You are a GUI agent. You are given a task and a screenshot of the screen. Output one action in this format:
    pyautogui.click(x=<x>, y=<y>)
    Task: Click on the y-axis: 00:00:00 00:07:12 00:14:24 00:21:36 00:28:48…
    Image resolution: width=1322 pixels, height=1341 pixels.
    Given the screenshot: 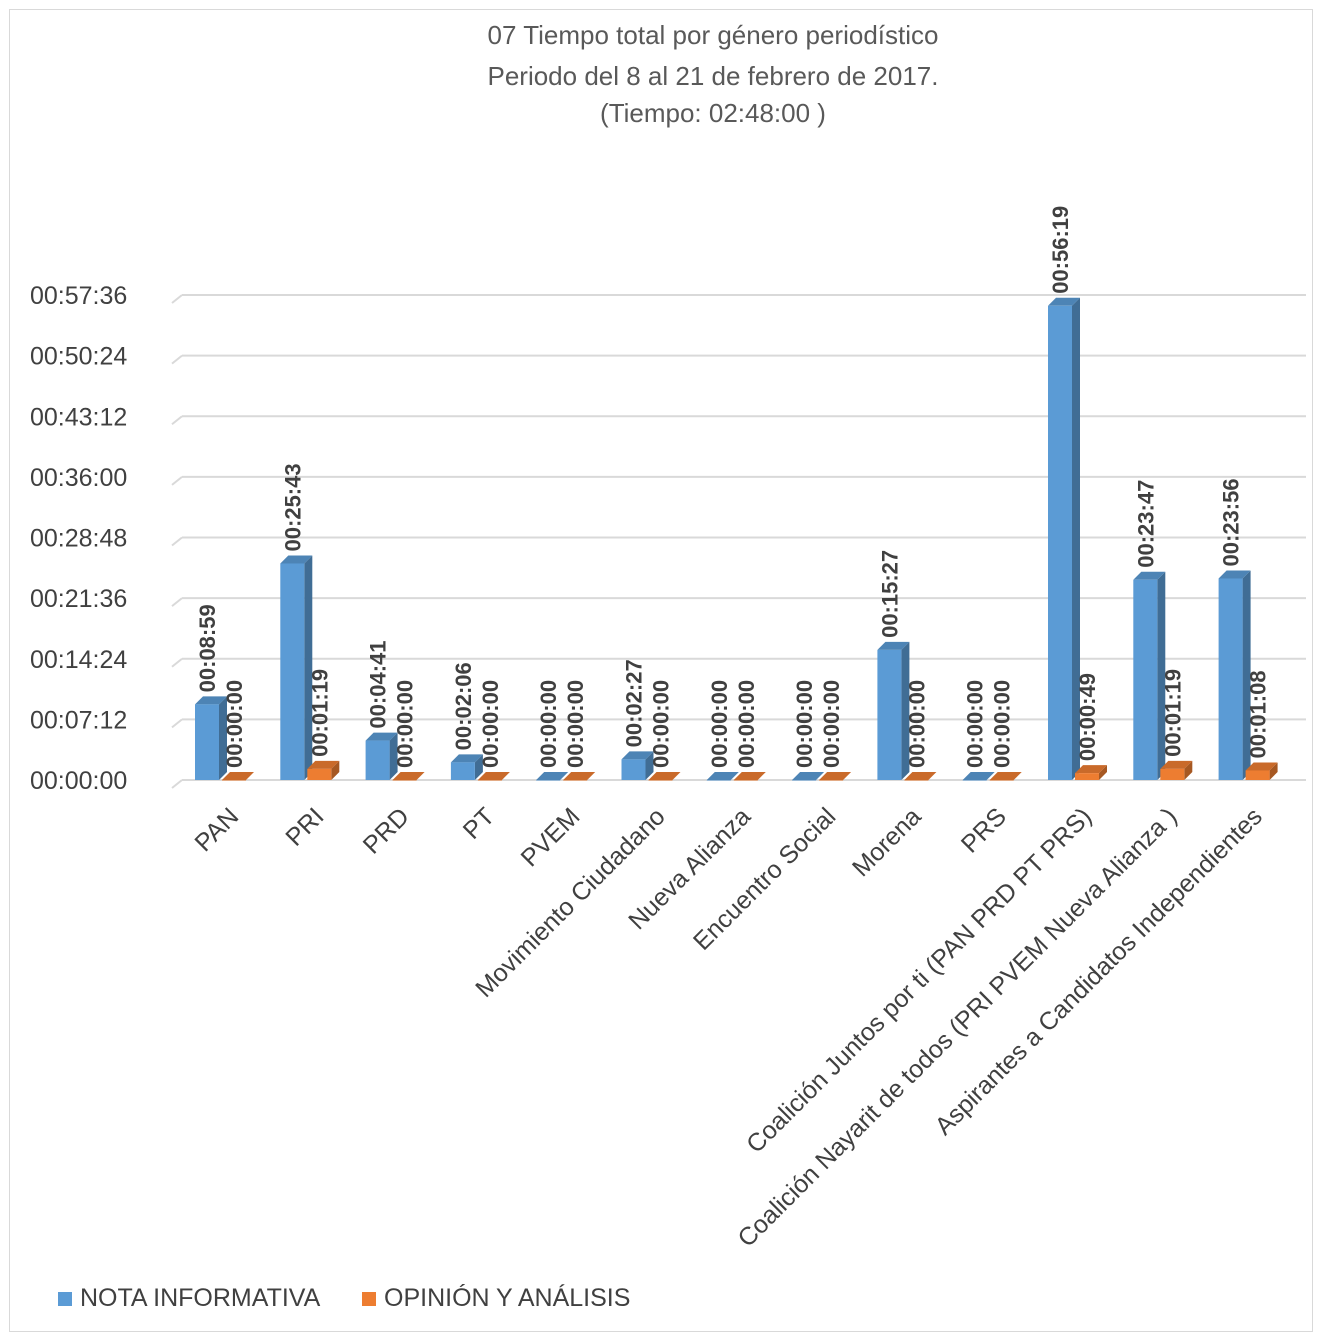 What is the action you would take?
    pyautogui.click(x=78, y=538)
    